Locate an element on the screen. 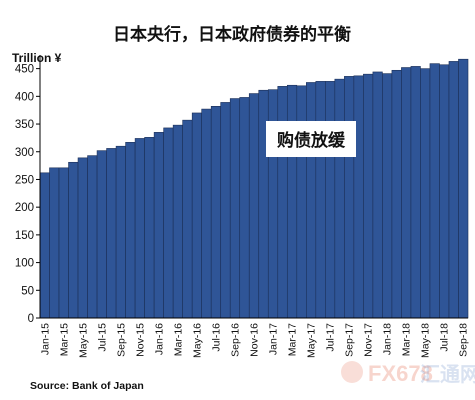 The height and width of the screenshot is (400, 475). y-axis-ticks: 0 50 100 150 200 250 300 350 400 450 is located at coordinates (27, 194).